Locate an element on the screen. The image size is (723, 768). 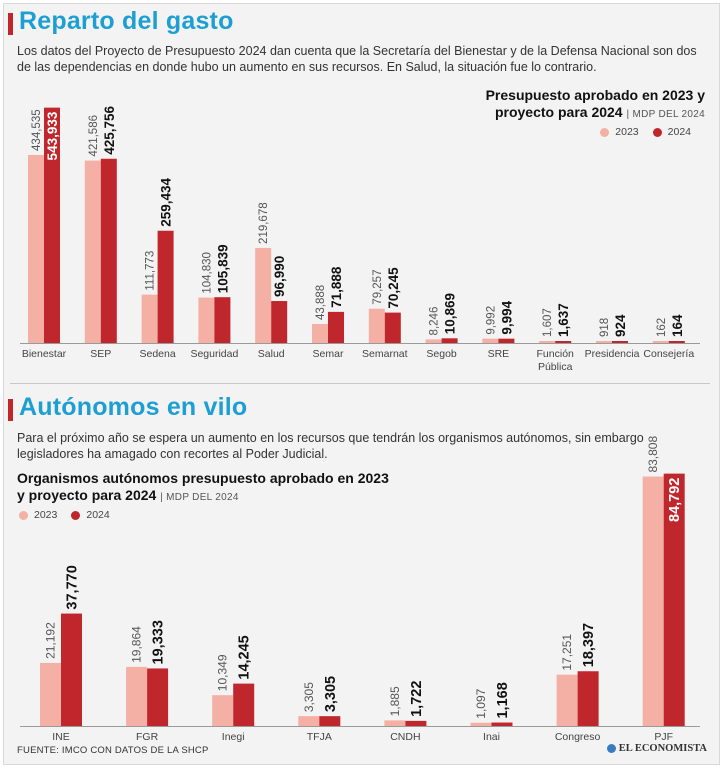
value-label-2024: 425,756 is located at coordinates (109, 129).